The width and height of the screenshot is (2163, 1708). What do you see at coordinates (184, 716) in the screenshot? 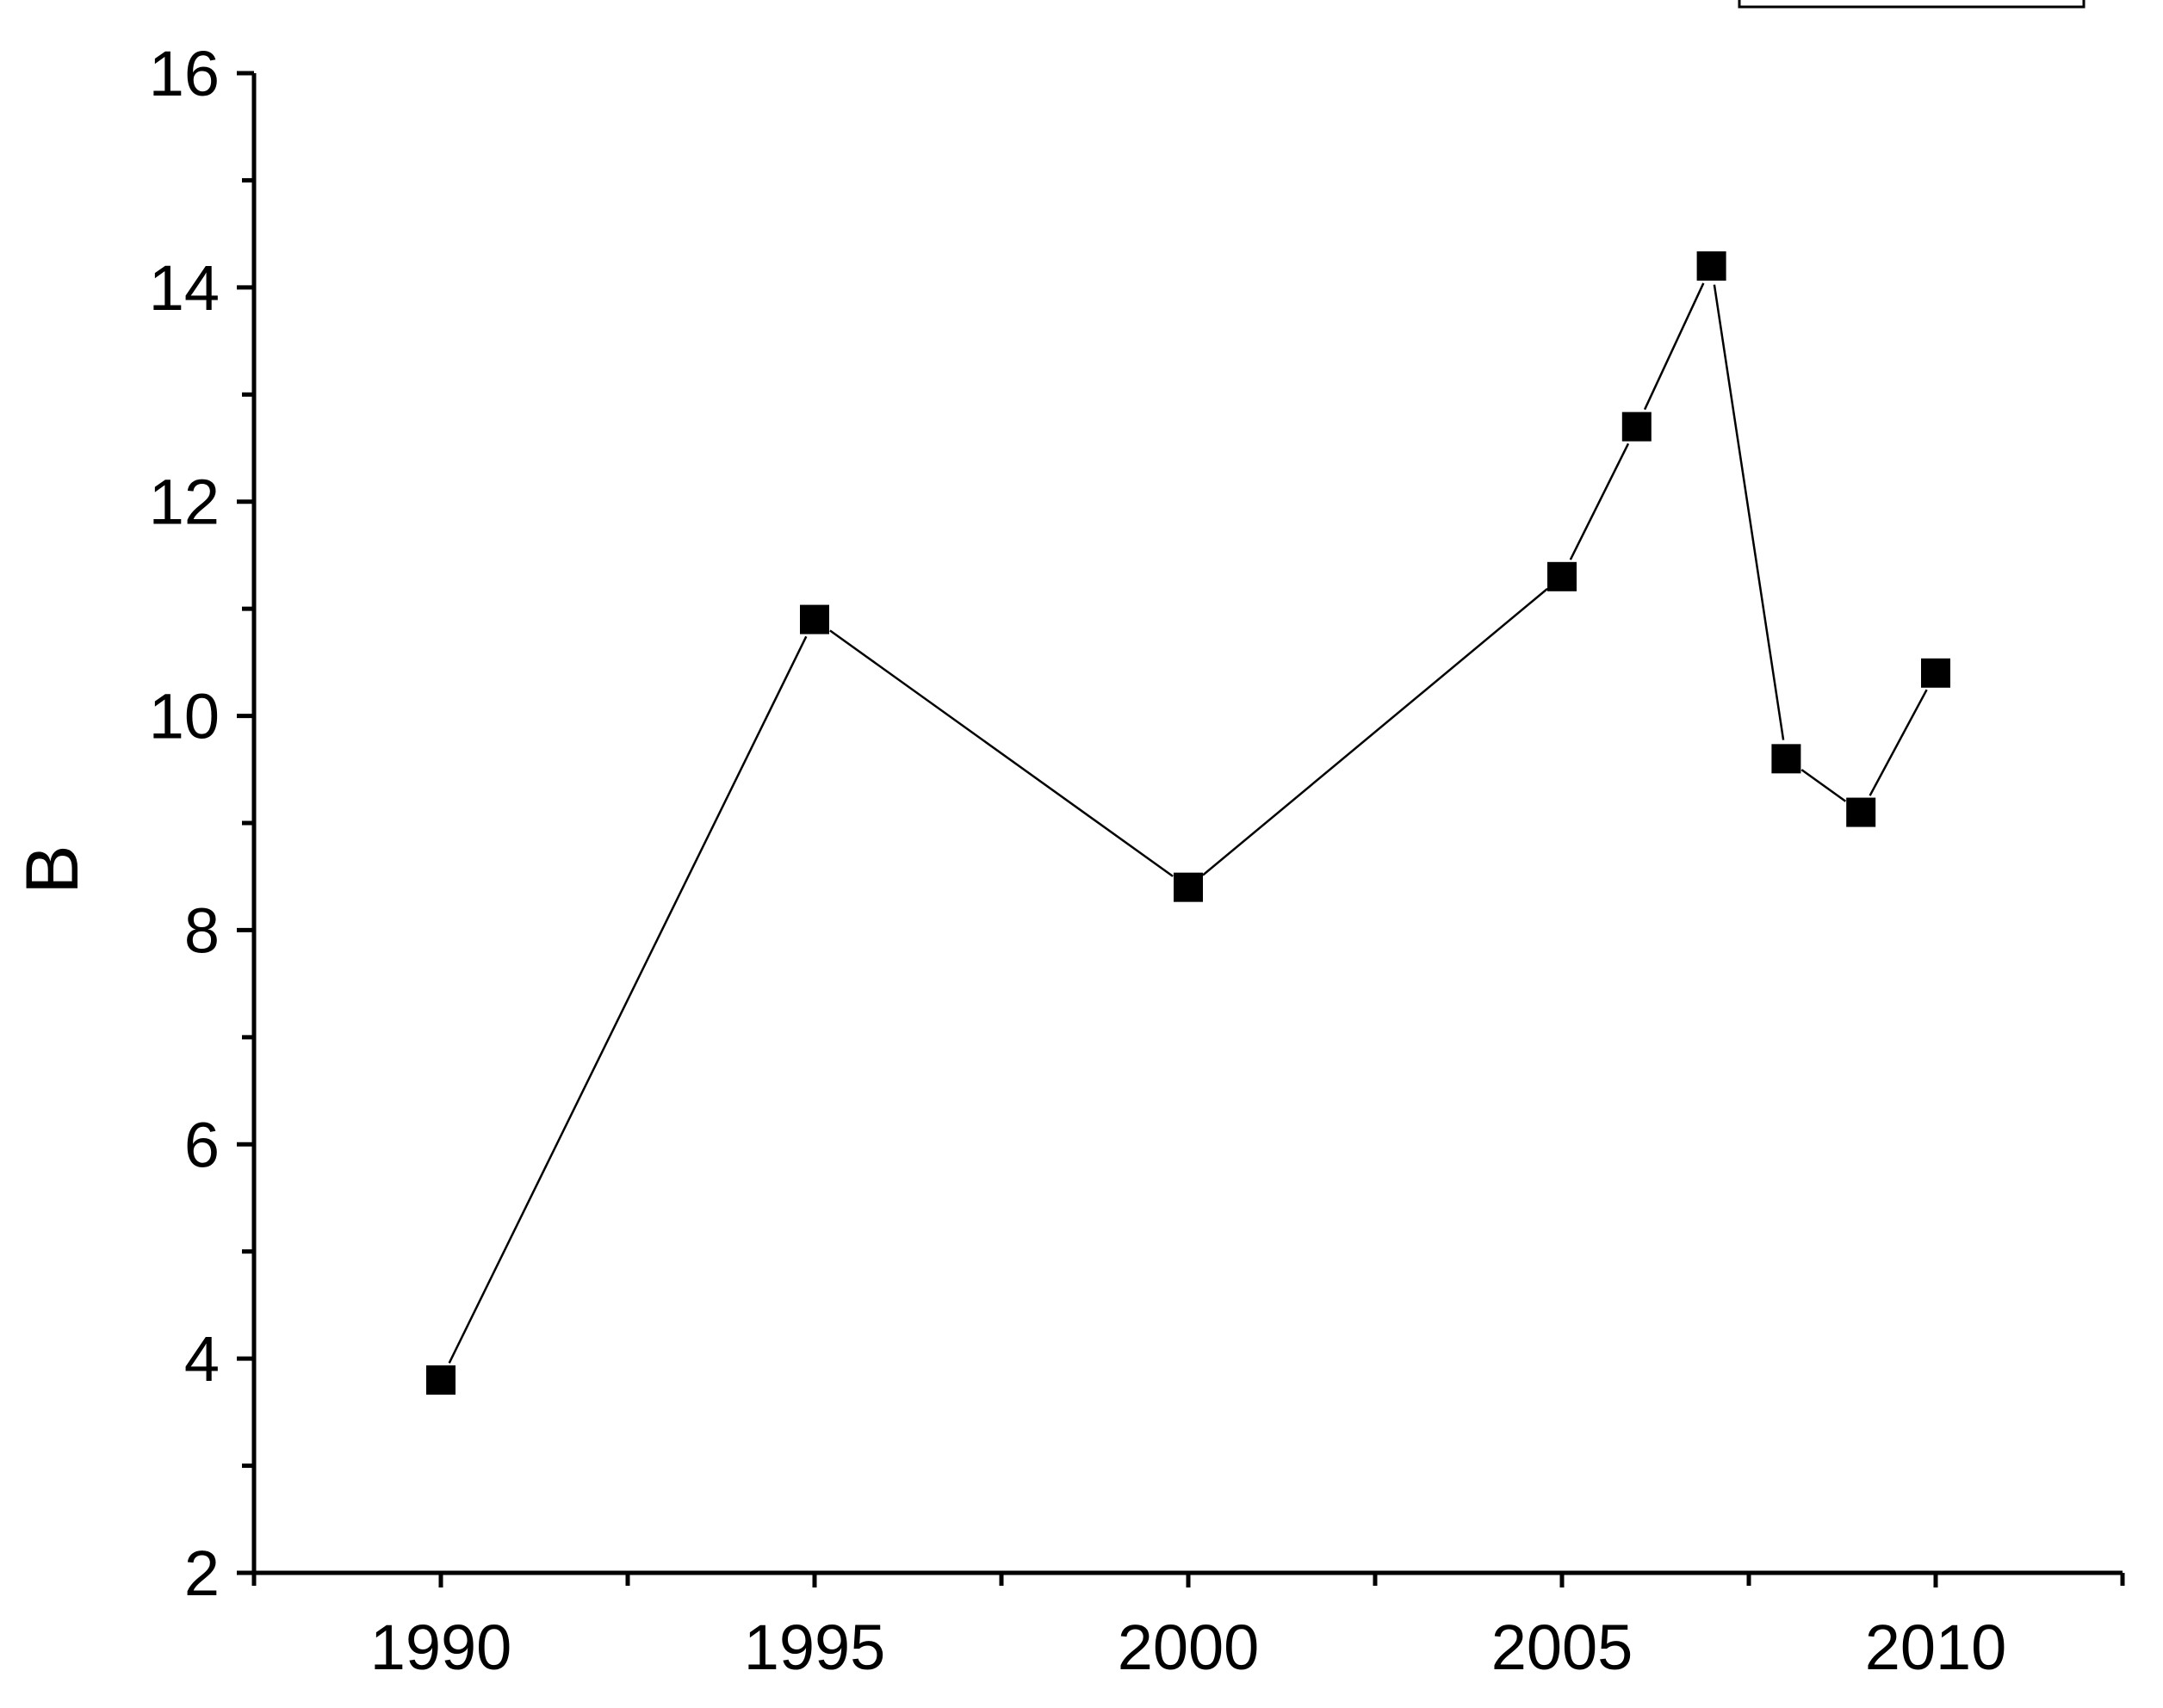
I see `y-tick-label: 10` at bounding box center [184, 716].